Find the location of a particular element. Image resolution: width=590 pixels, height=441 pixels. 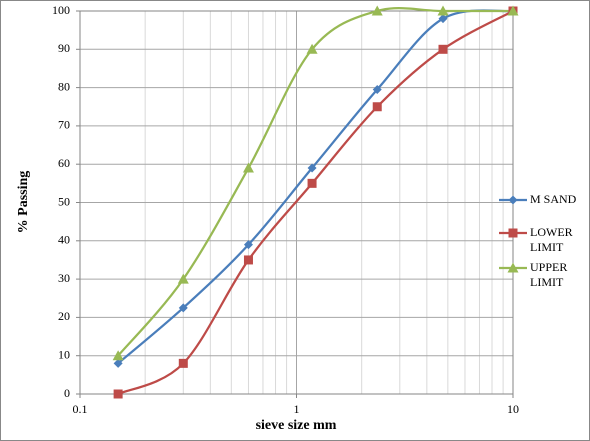

y-tick-label: 100 is located at coordinates (61, 10).